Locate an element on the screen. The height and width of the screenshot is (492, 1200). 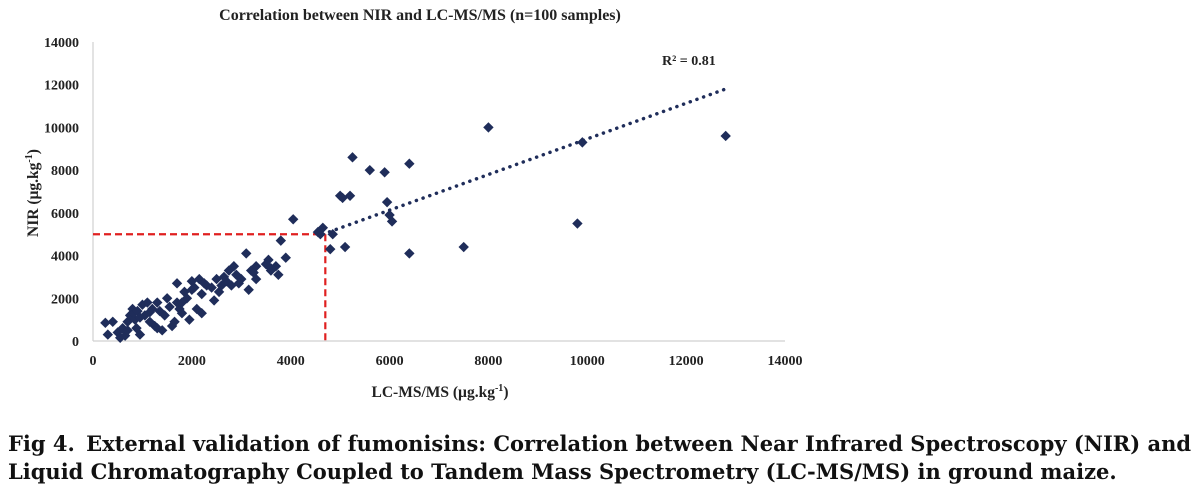
reference-lines is located at coordinates (210, 287).